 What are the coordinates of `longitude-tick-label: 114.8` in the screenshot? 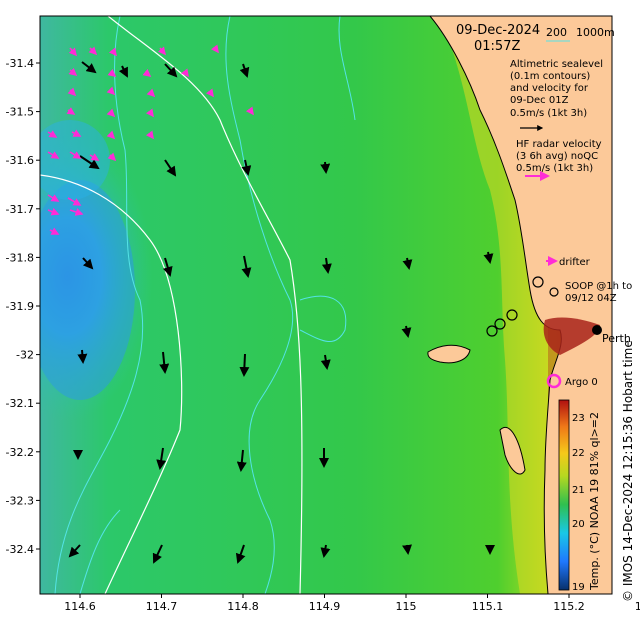 It's located at (243, 606).